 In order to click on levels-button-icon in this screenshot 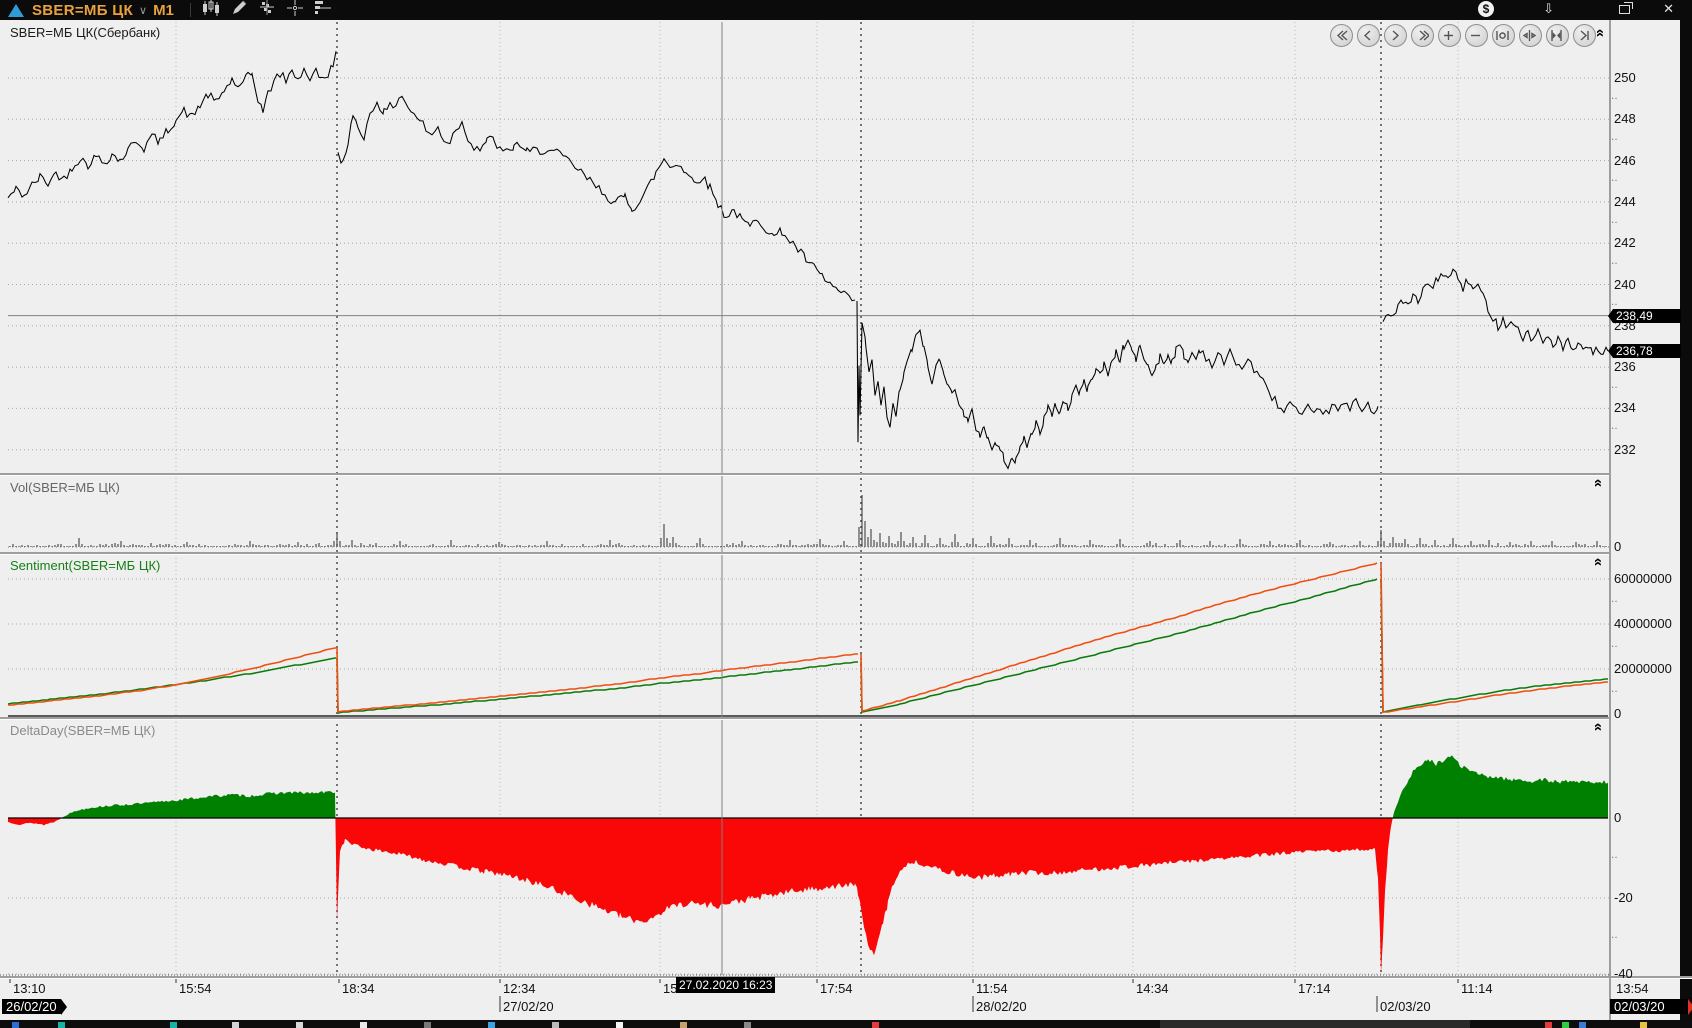, I will do `click(323, 8)`.